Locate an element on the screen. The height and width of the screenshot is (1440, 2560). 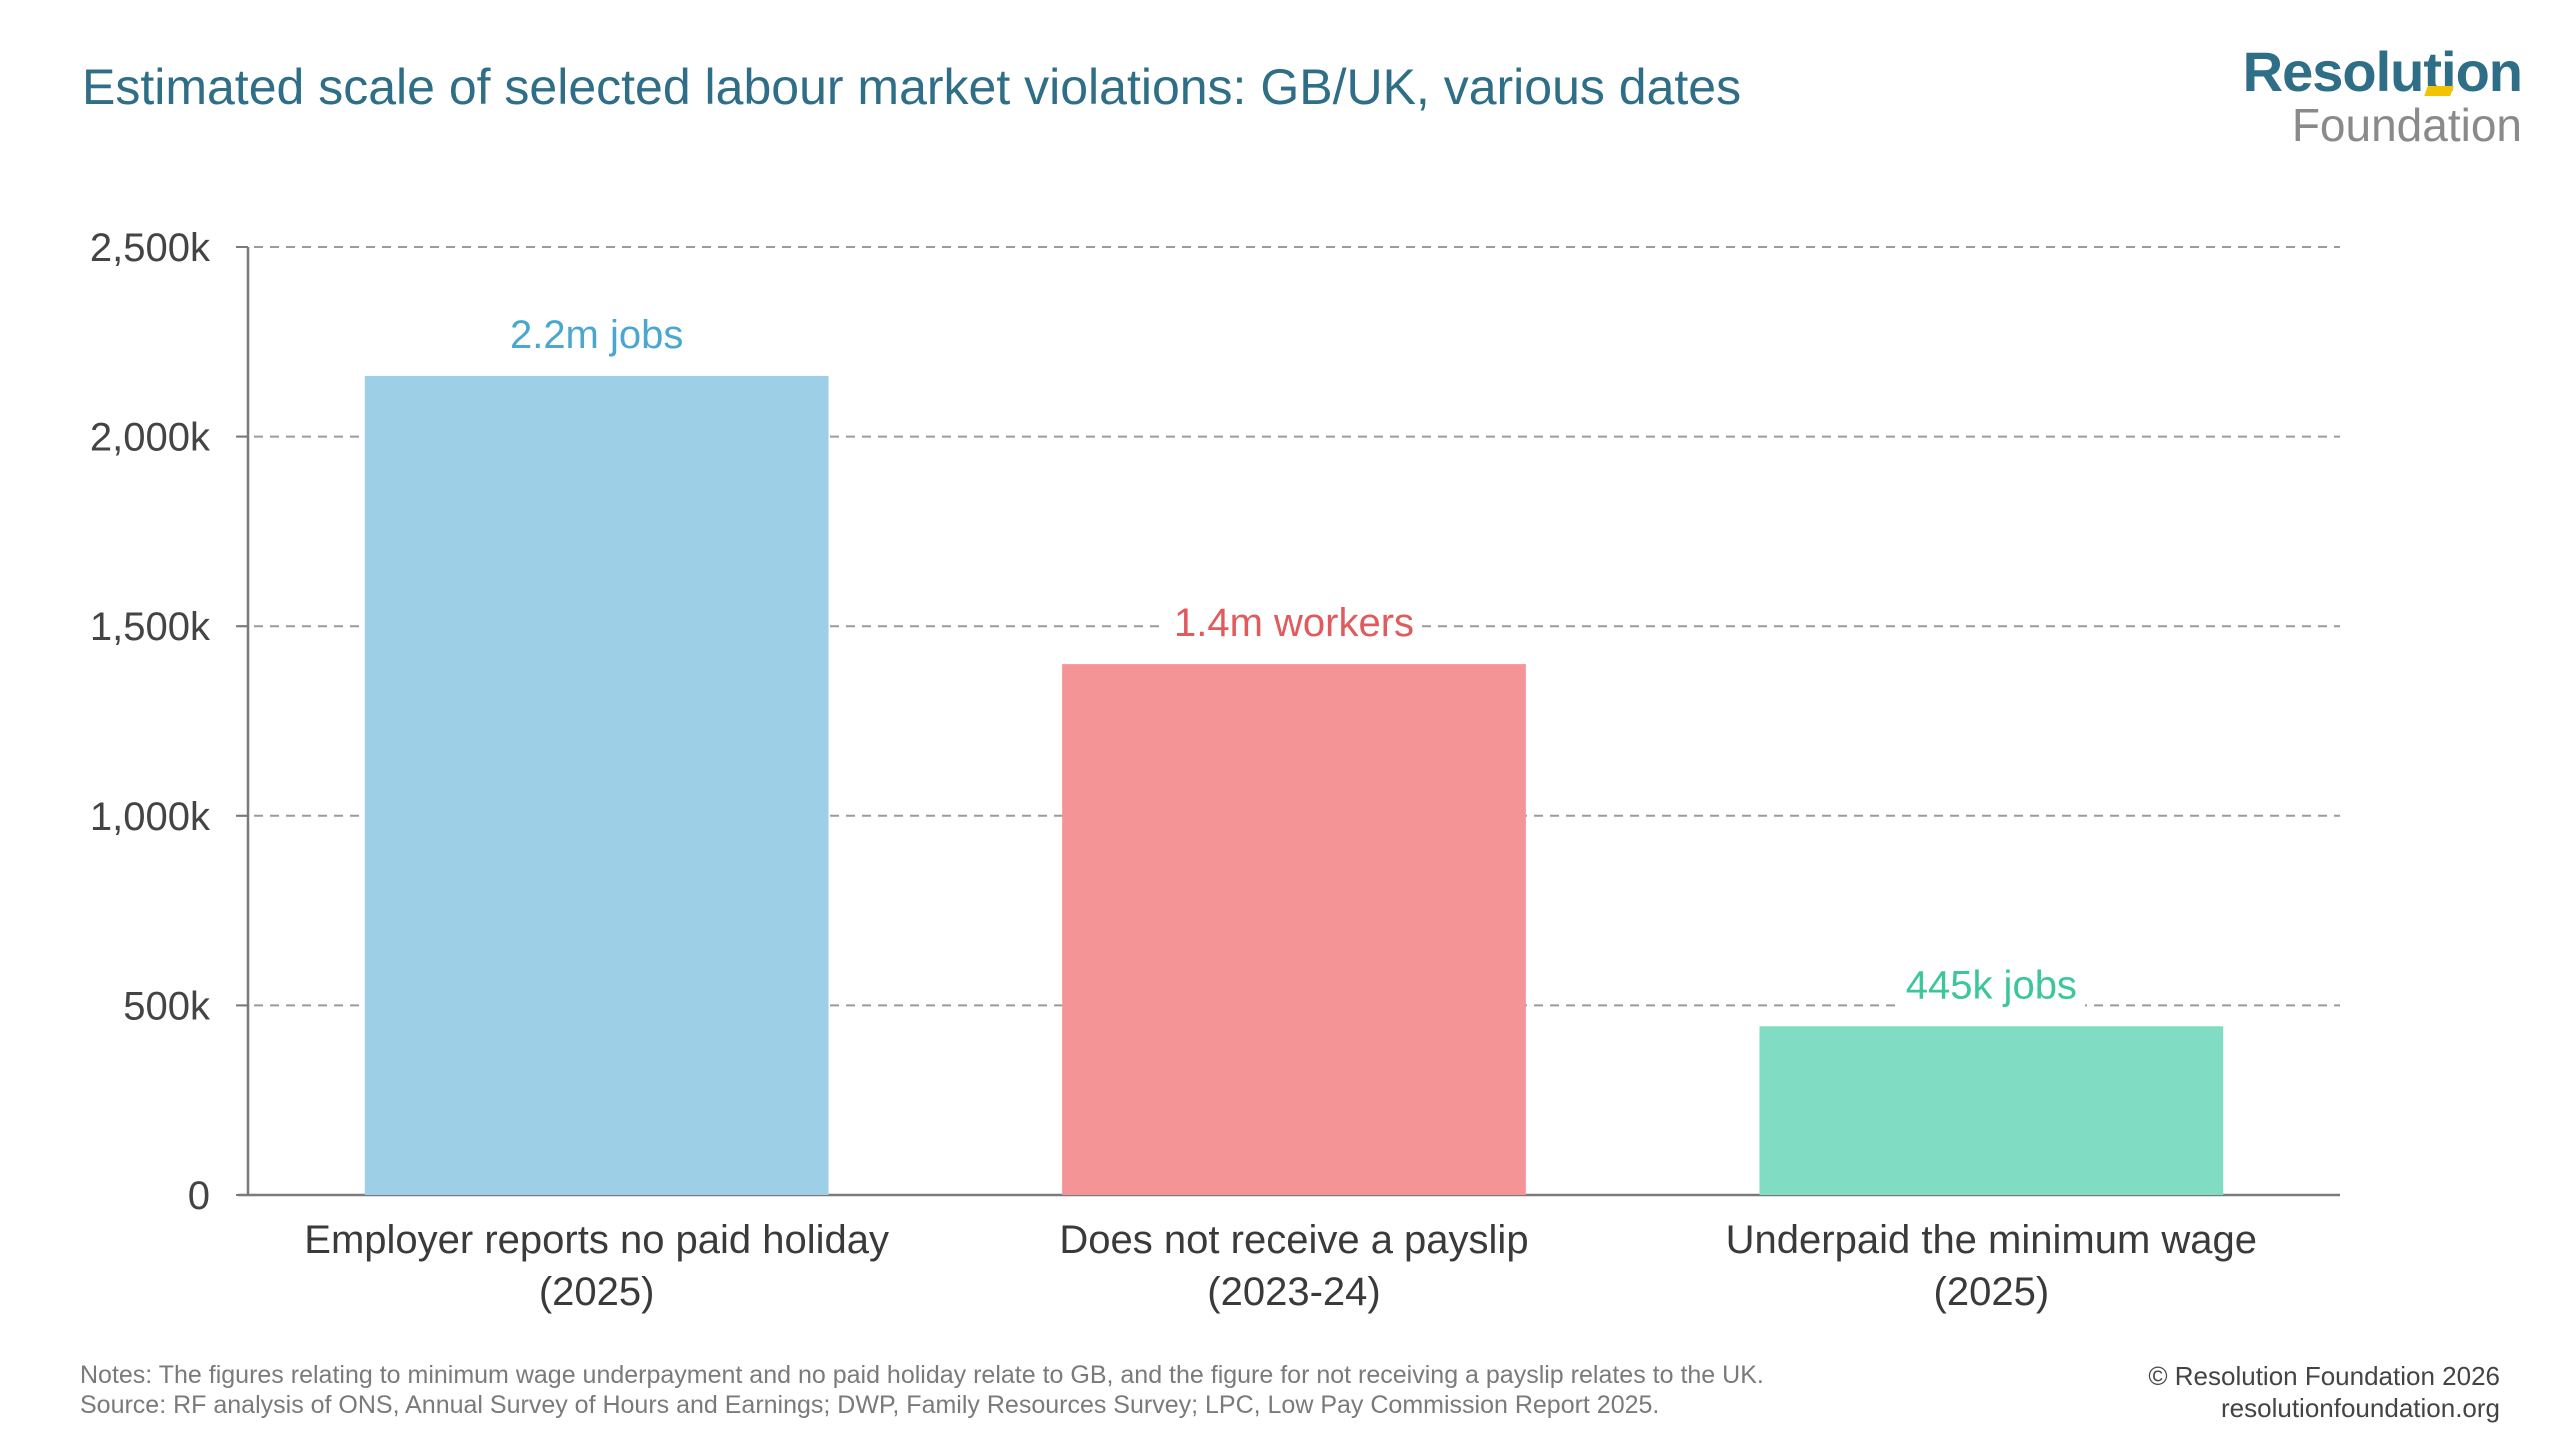
data-label: 445k jobs is located at coordinates (1991, 985).